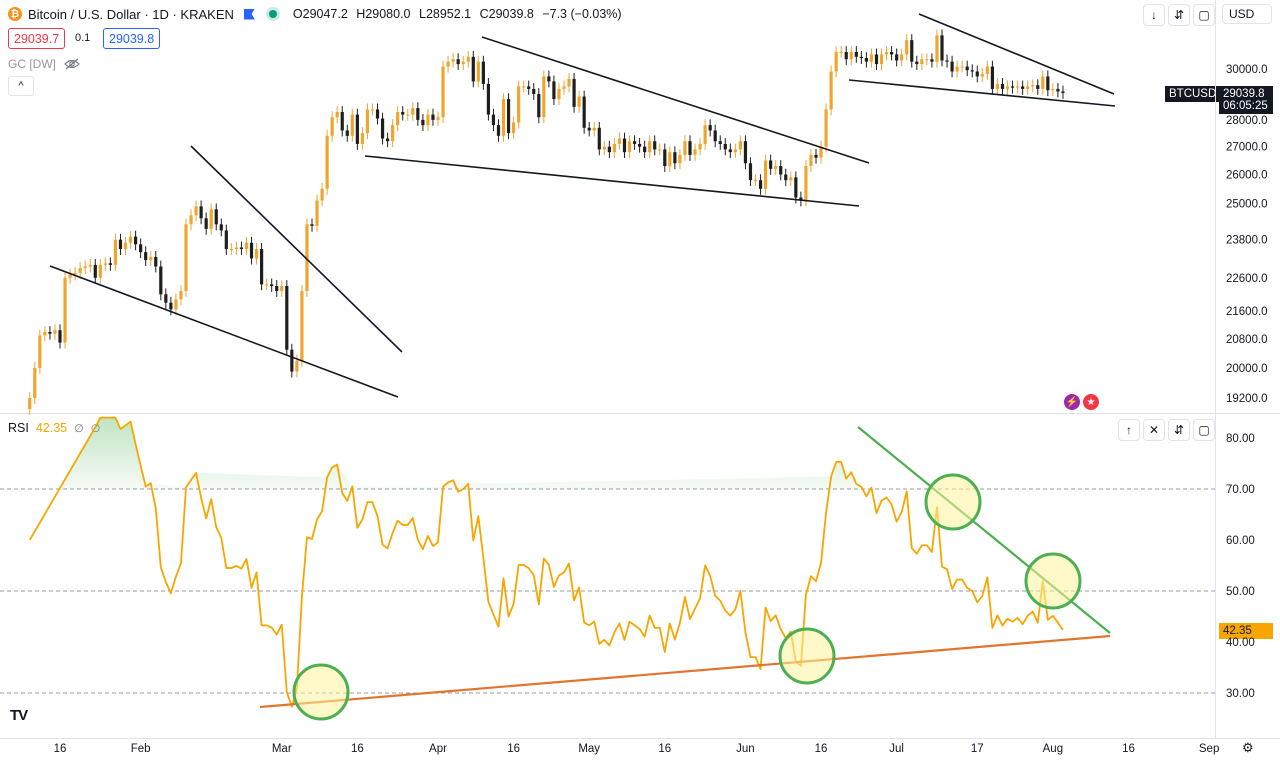 This screenshot has height=762, width=1280. Describe the element at coordinates (1247, 369) in the screenshot. I see `y-tick-label: 20000.0` at that location.